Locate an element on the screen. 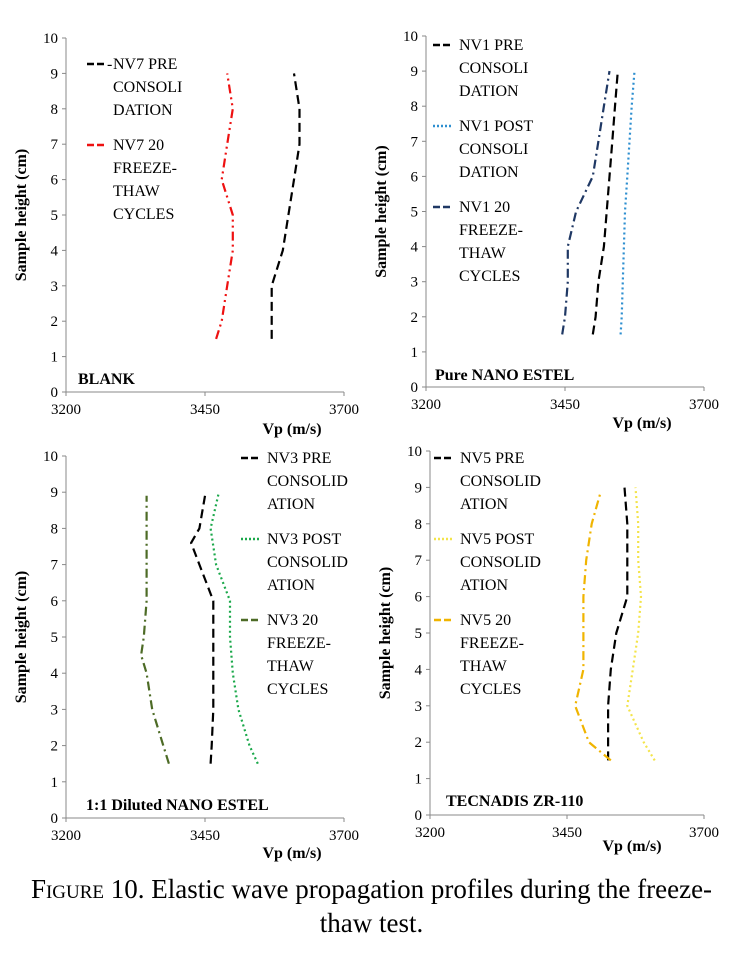  figure-label: Figure 10. is located at coordinates (87, 889).